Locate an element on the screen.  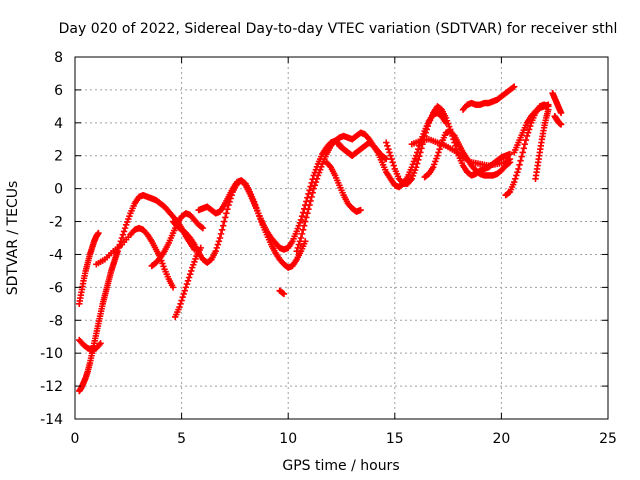
y-tick-label: -6 is located at coordinates (56, 288).